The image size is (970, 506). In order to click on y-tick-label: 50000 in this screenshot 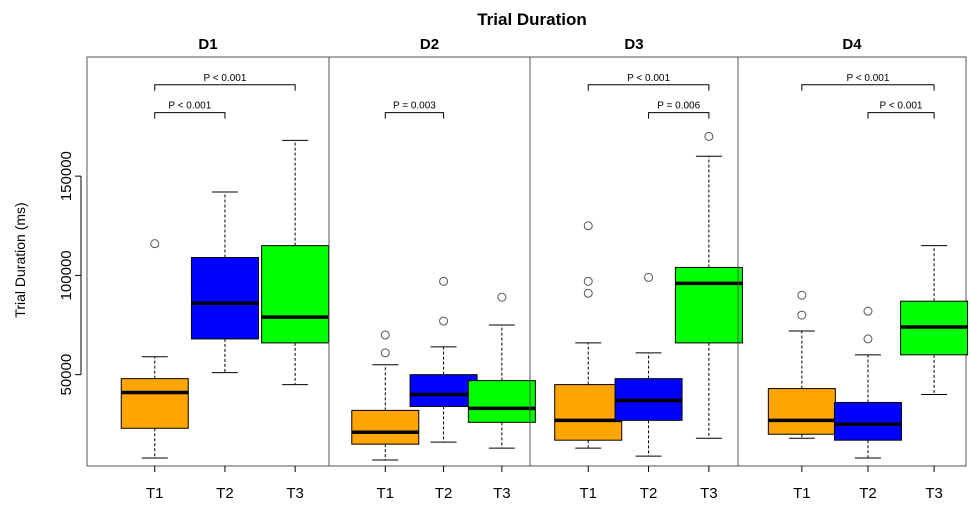, I will do `click(66, 375)`.